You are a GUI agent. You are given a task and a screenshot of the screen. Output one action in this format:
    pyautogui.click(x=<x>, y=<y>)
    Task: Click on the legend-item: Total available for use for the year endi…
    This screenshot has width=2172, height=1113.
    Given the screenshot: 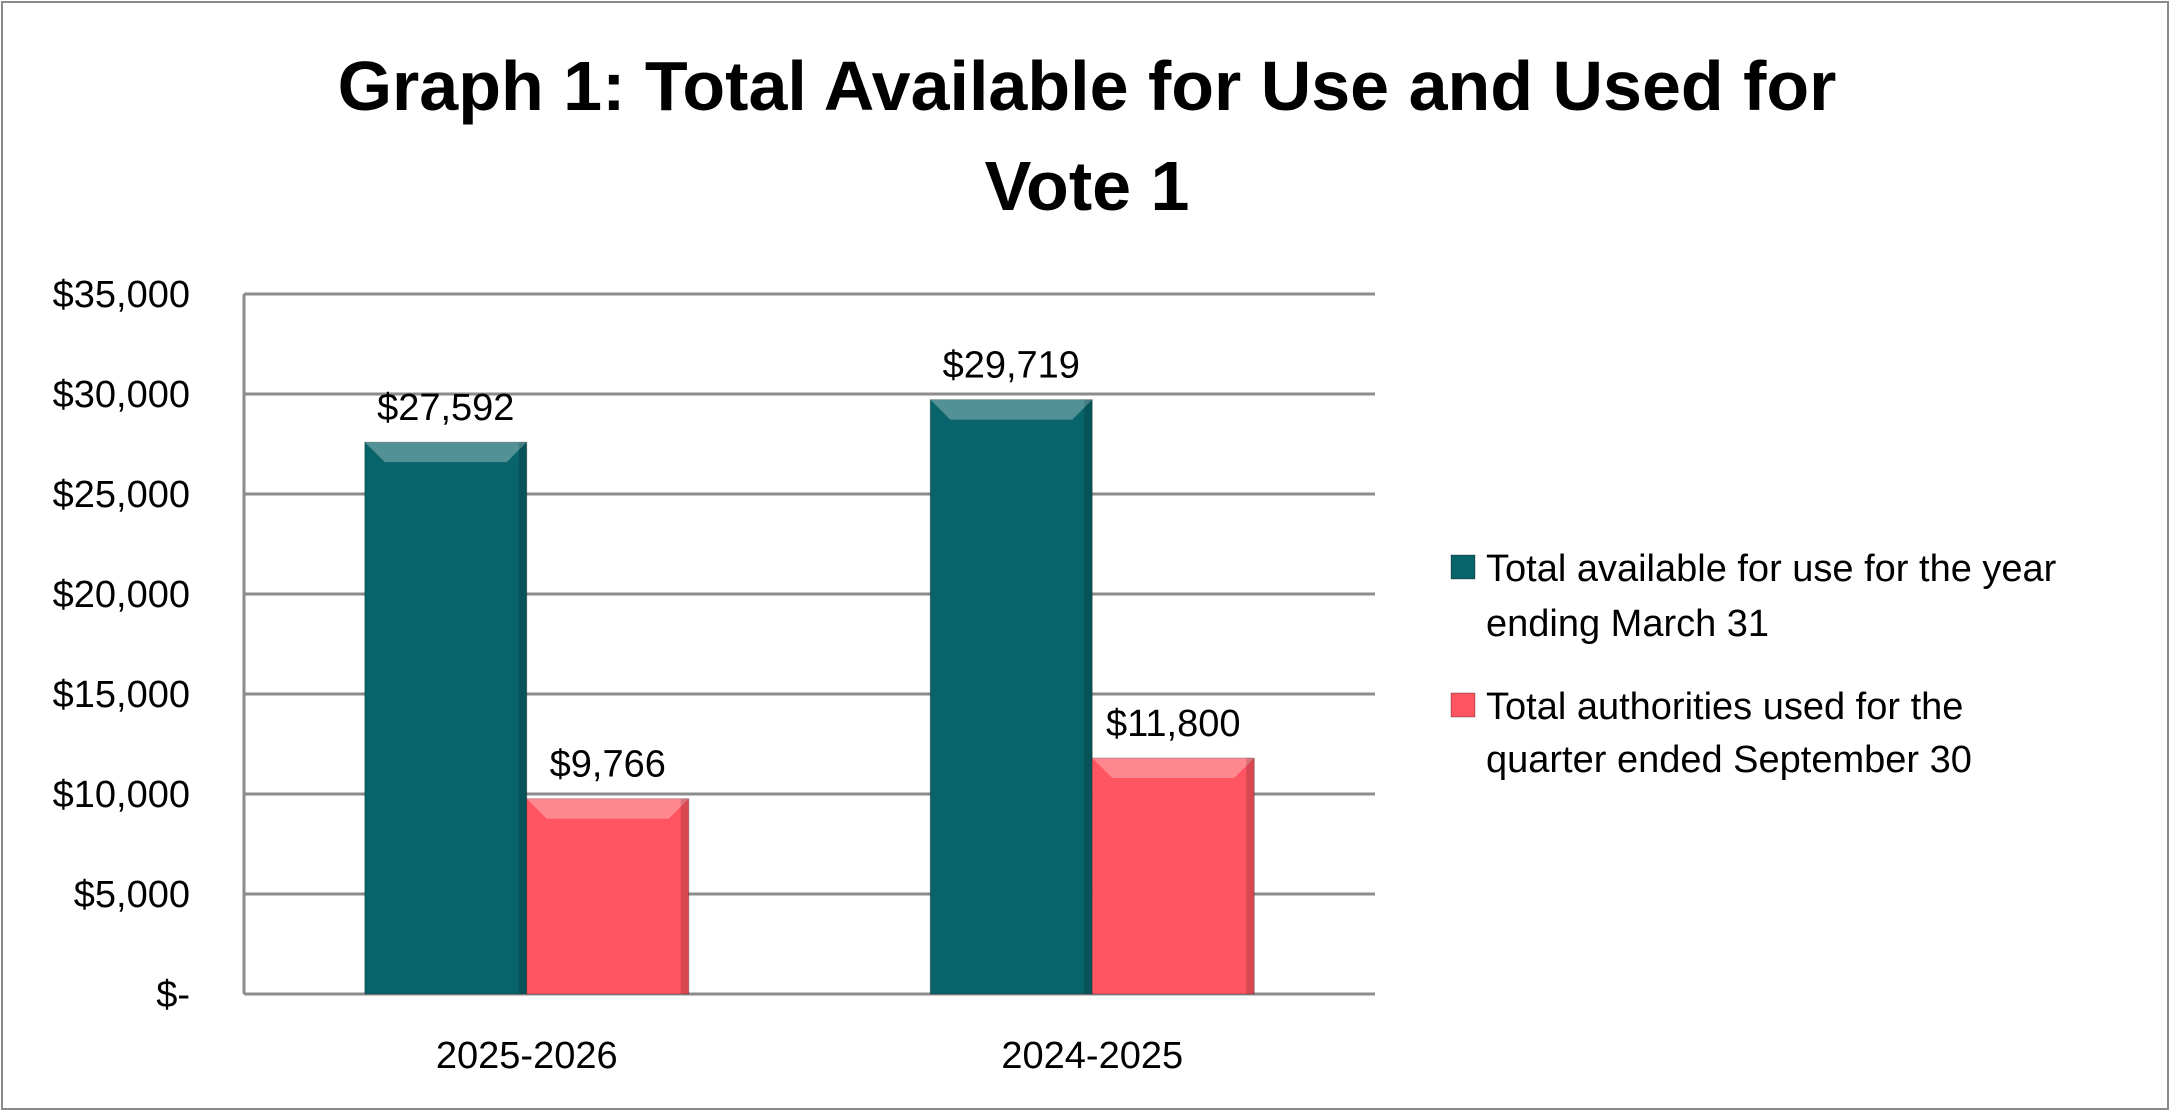 What is the action you would take?
    pyautogui.click(x=1753, y=596)
    